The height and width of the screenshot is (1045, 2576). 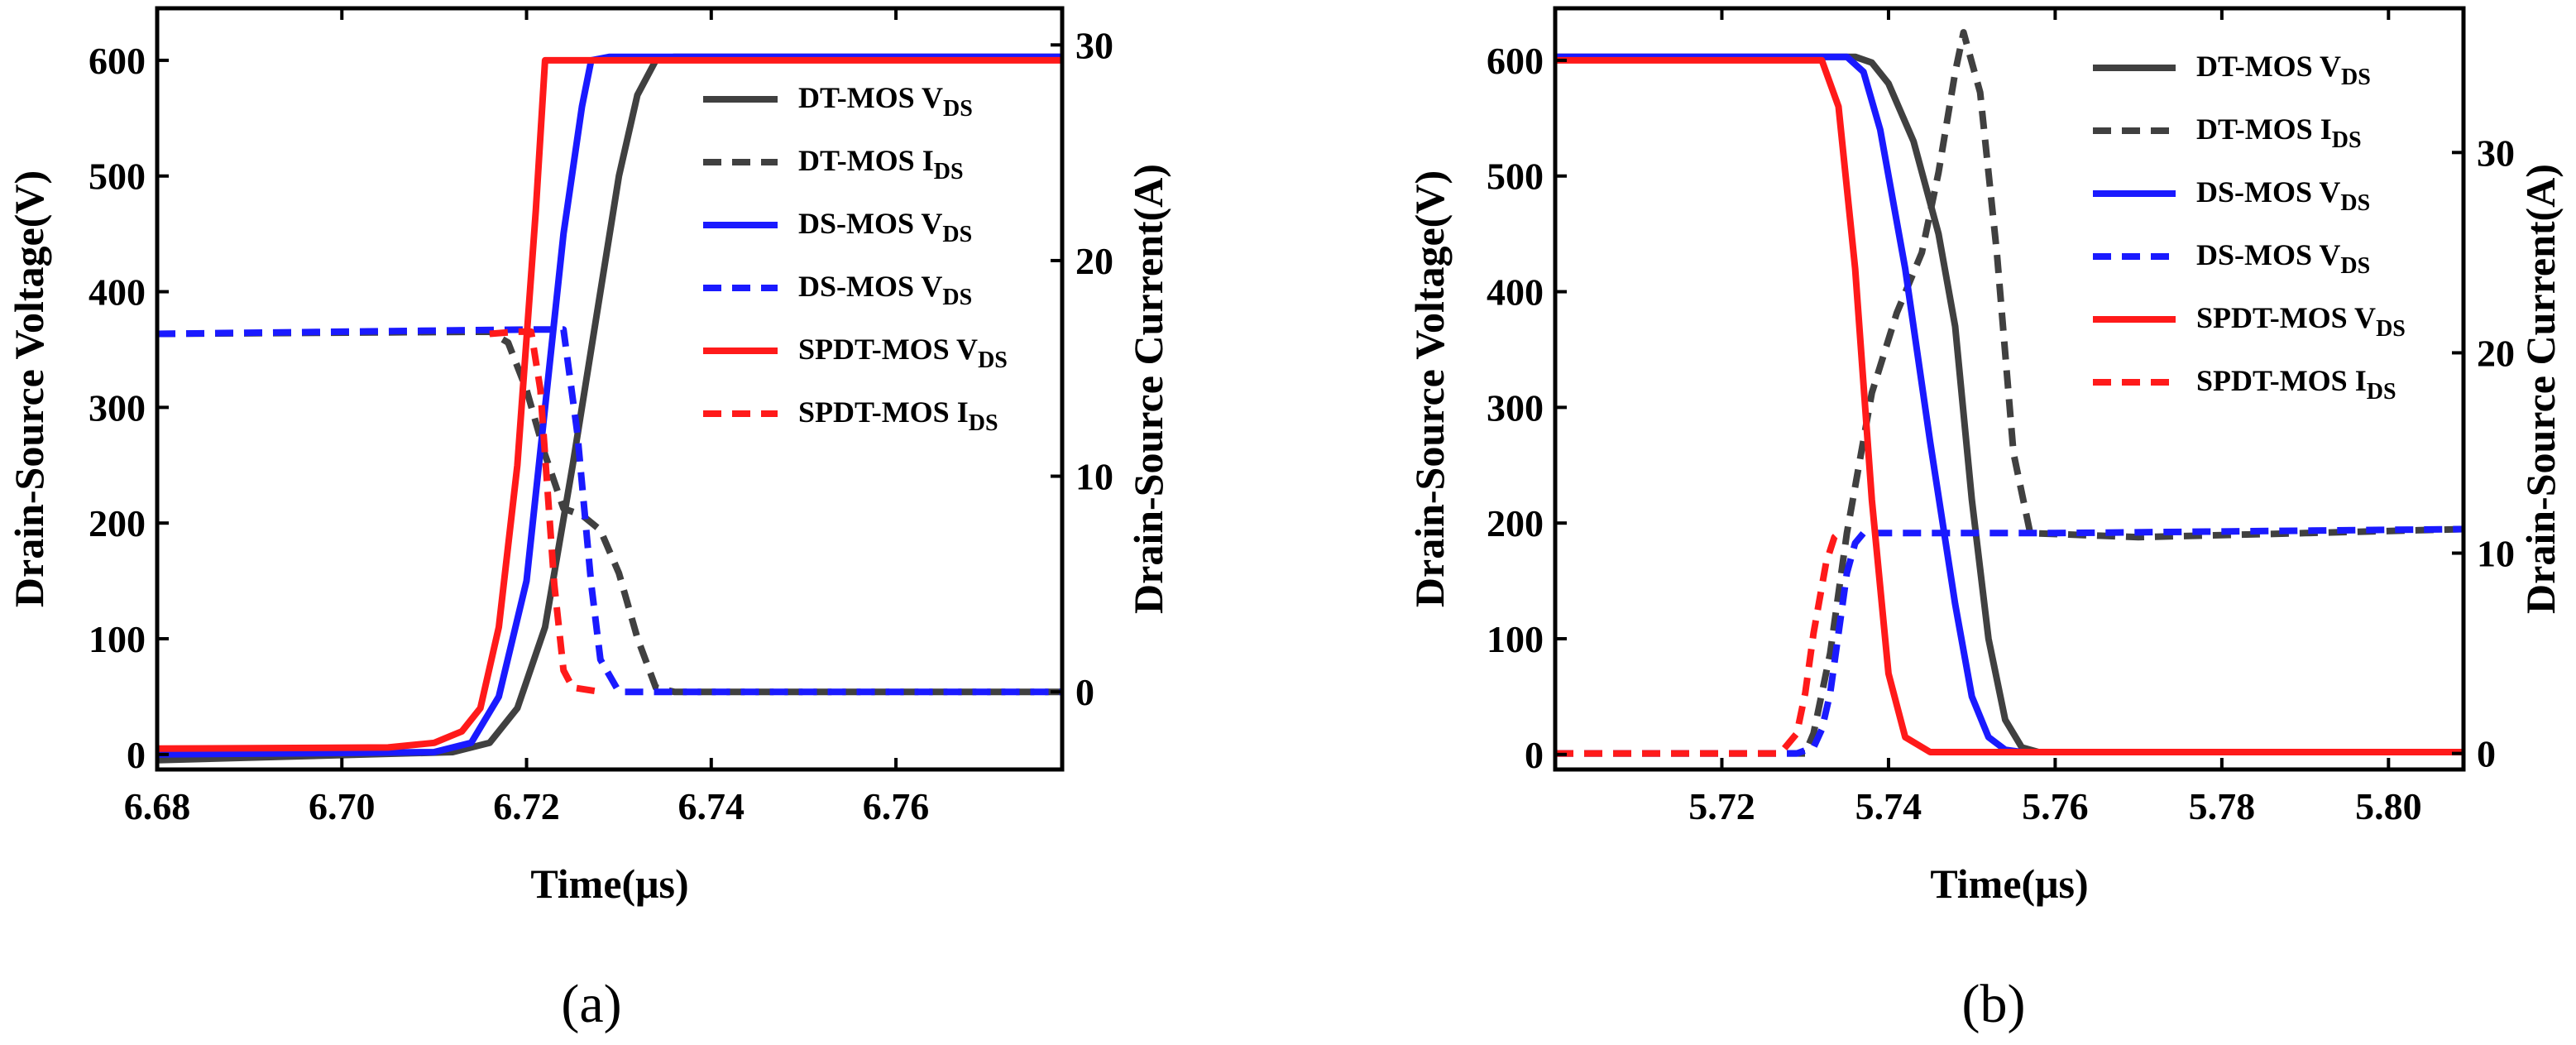 What do you see at coordinates (342, 806) in the screenshot?
I see `x-tick-label: 6.70` at bounding box center [342, 806].